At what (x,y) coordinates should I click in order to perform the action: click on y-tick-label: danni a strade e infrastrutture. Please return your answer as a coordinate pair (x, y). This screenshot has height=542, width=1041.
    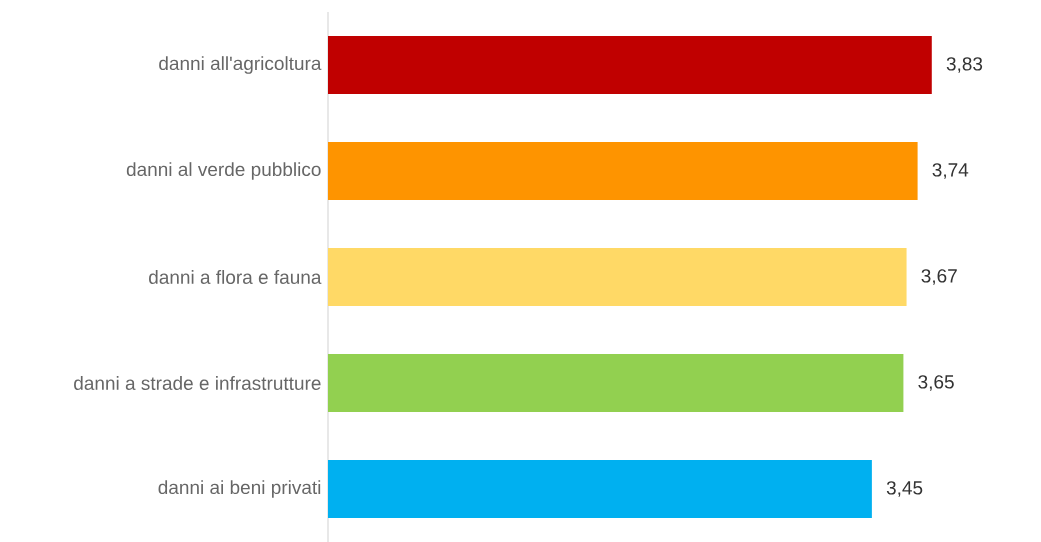
    Looking at the image, I should click on (197, 383).